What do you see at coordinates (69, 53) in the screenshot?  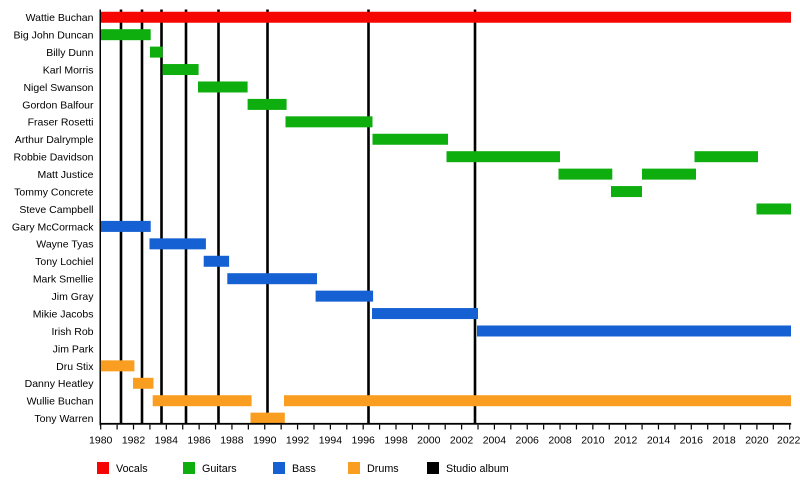 I see `svg-text: Billy Dunn` at bounding box center [69, 53].